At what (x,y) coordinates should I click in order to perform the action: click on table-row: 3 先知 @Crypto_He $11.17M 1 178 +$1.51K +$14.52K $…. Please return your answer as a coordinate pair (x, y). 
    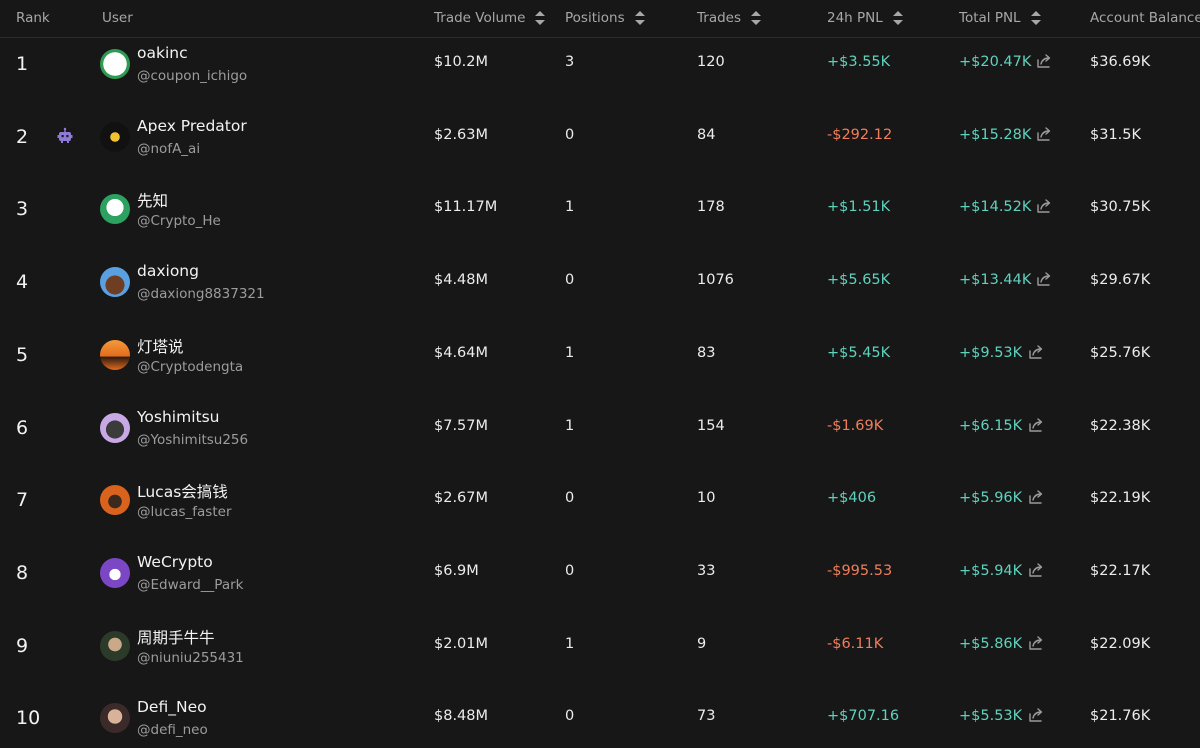
    Looking at the image, I should click on (600, 213).